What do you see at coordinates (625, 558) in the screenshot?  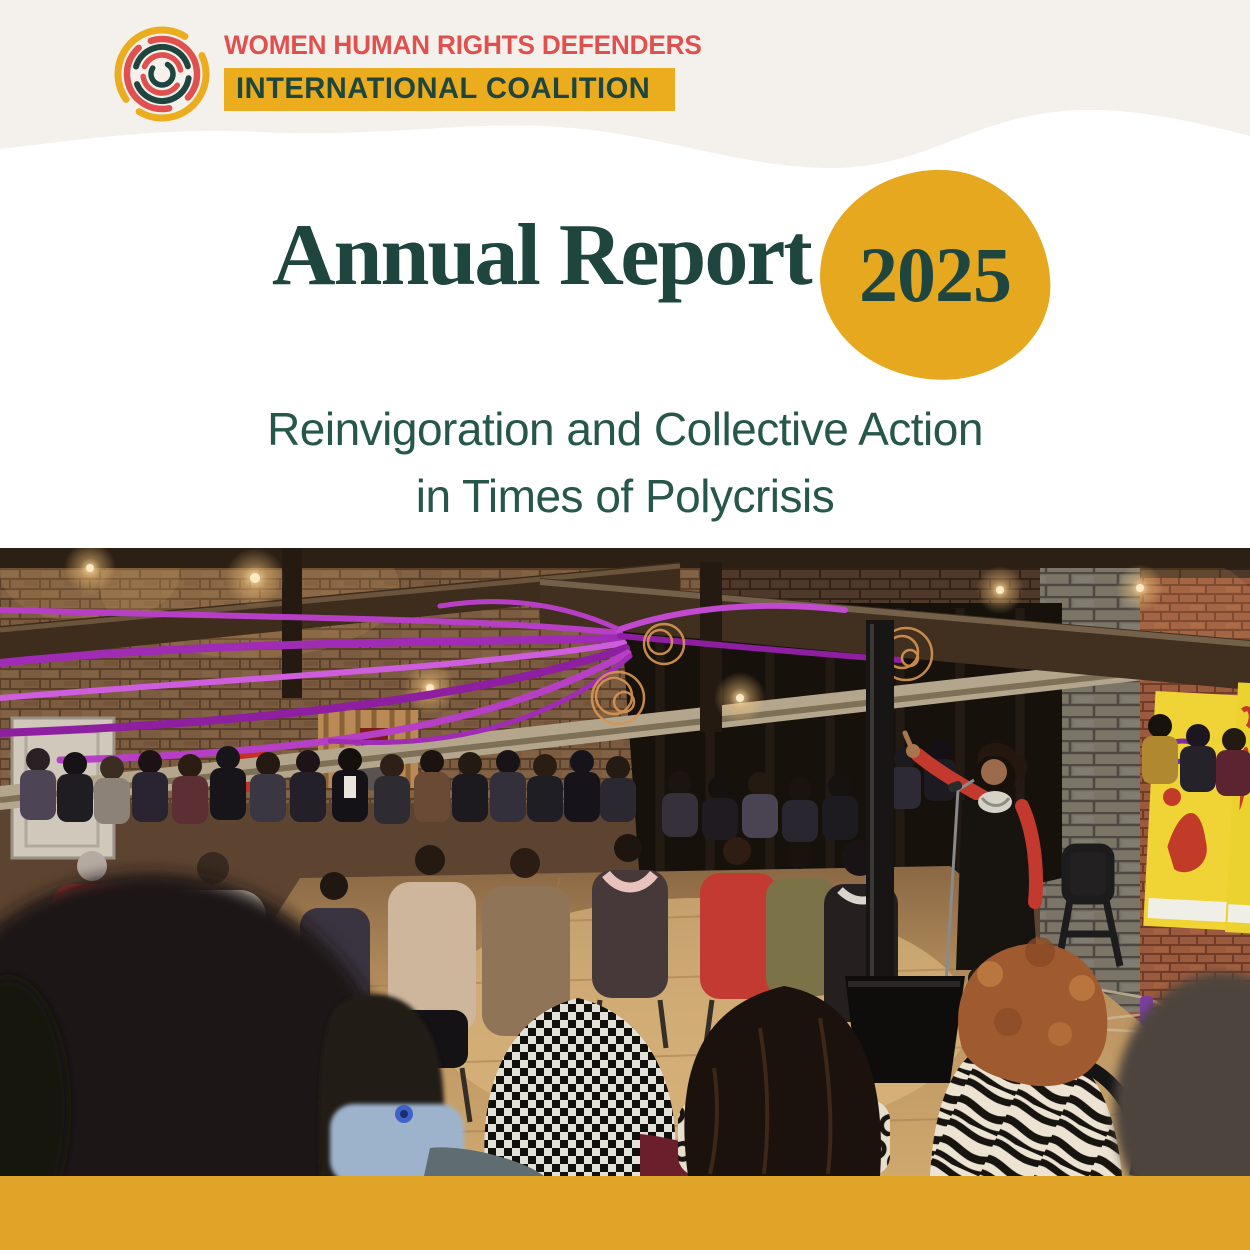 I see `ceiling-band` at bounding box center [625, 558].